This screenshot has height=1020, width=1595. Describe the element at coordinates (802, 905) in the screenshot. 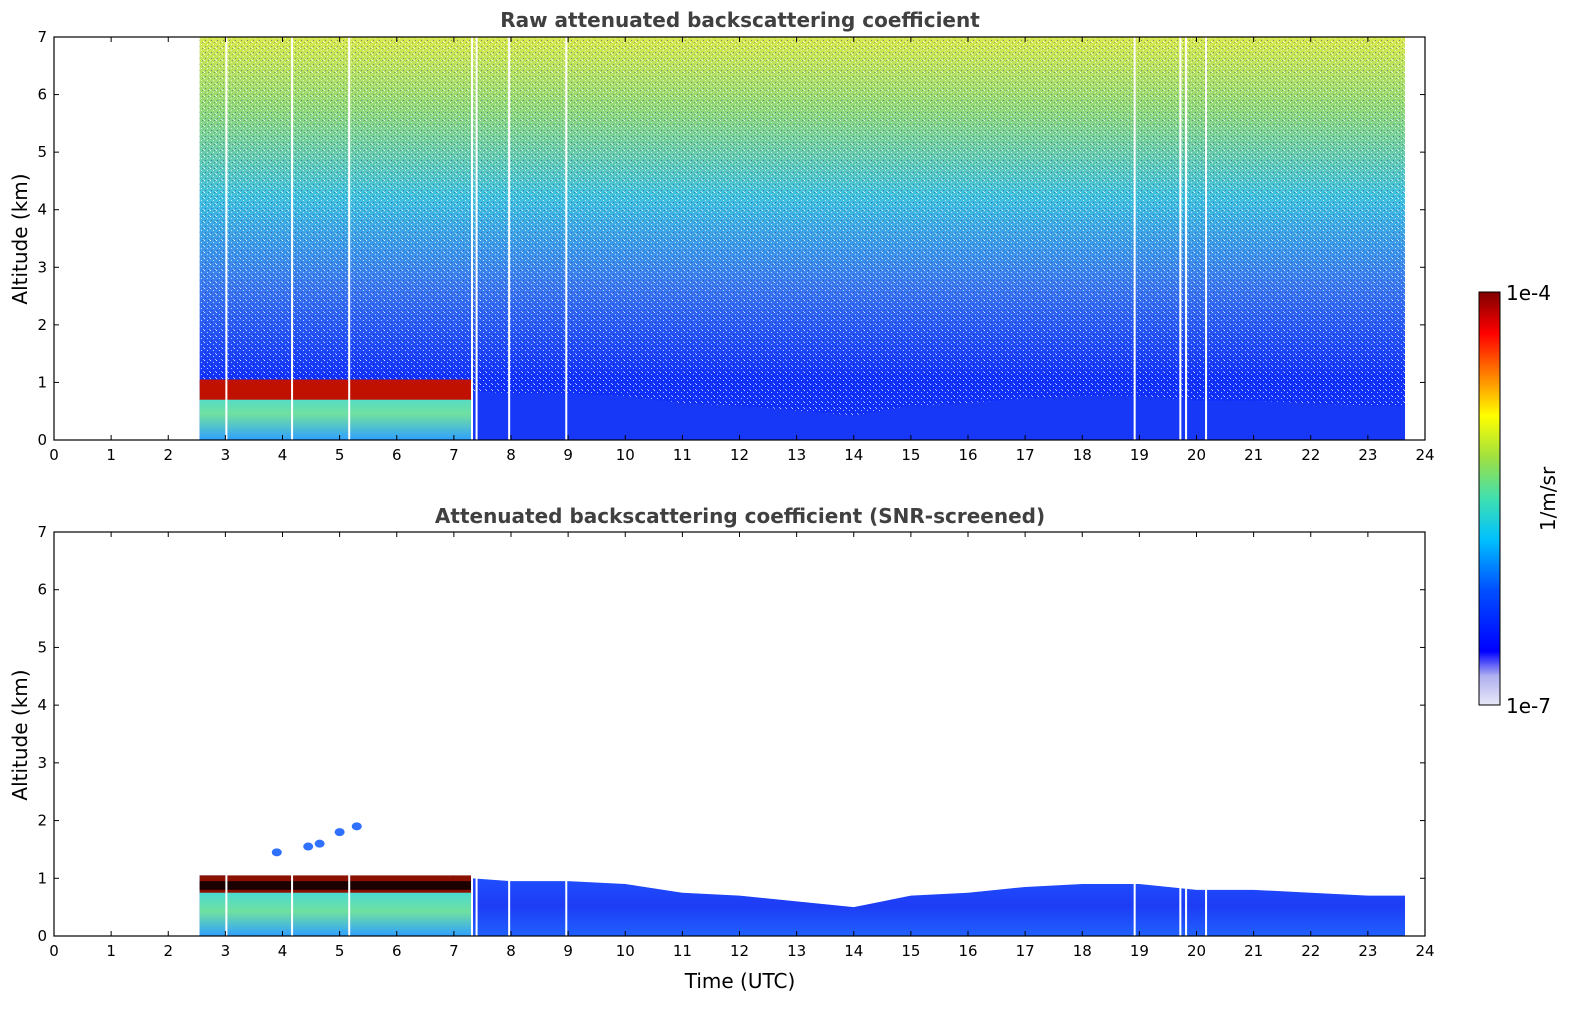

I see `snr-boundary-layer` at that location.